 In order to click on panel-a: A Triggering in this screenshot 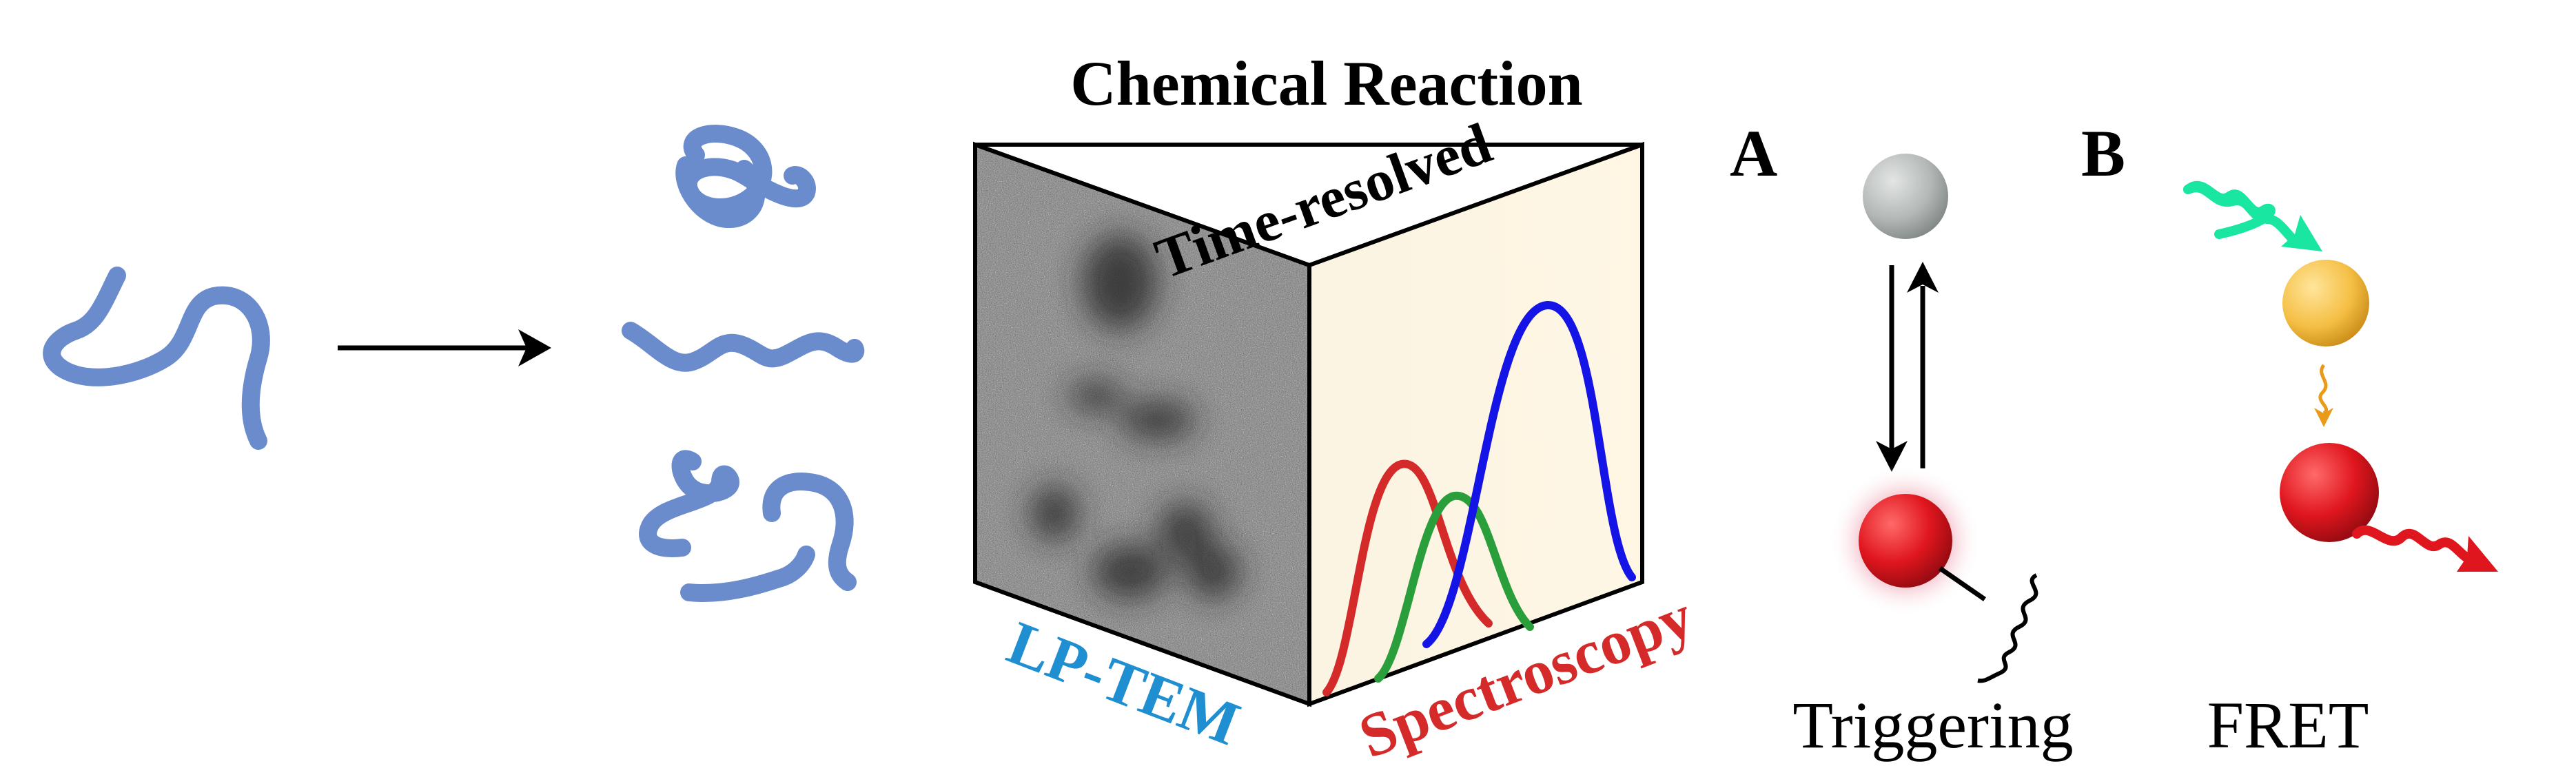, I will do `click(1902, 439)`.